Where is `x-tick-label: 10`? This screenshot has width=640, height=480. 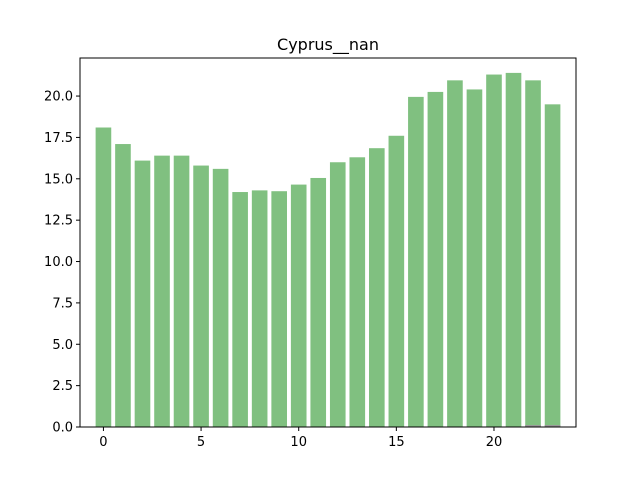
x-tick-label: 10 is located at coordinates (298, 442).